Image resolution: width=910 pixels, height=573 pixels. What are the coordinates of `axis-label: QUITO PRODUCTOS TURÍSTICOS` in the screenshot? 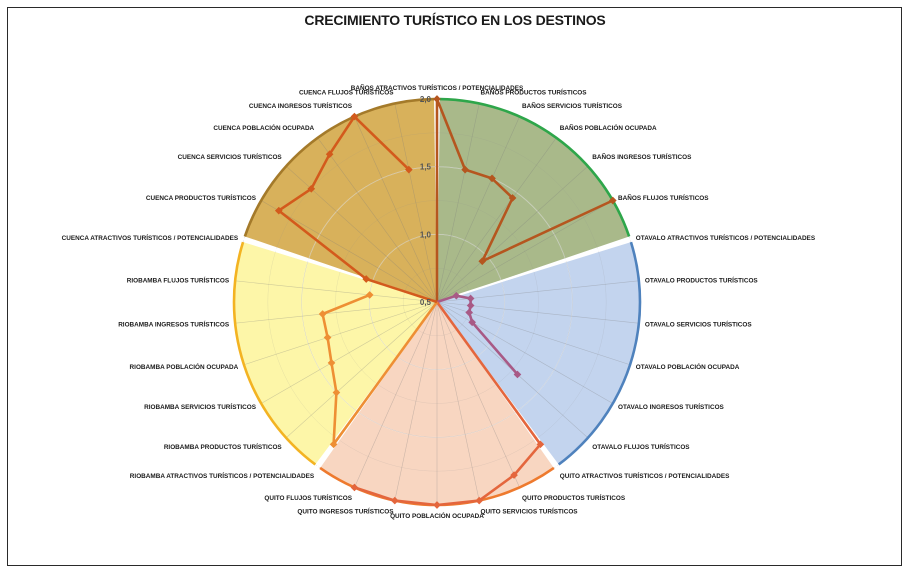 It's located at (574, 497).